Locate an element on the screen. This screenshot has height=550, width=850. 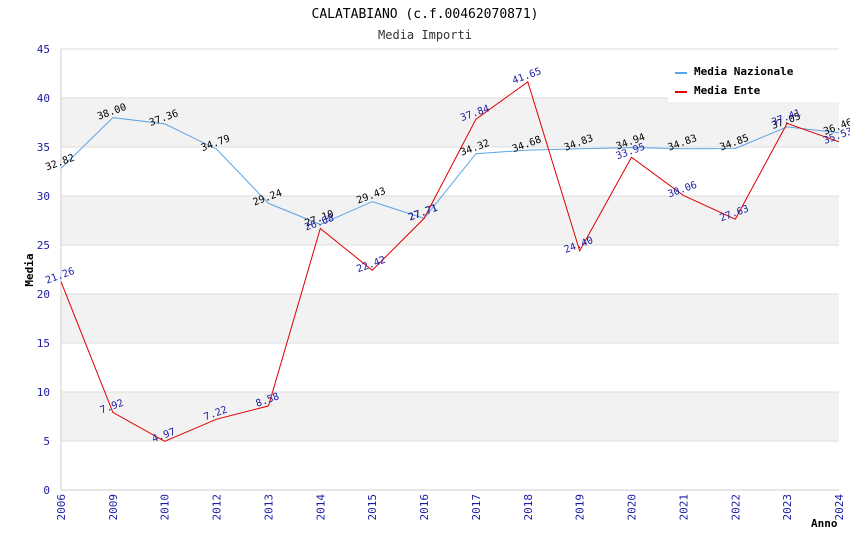
legend: Media Nazionale Media Ente is located at coordinates (756, 81).